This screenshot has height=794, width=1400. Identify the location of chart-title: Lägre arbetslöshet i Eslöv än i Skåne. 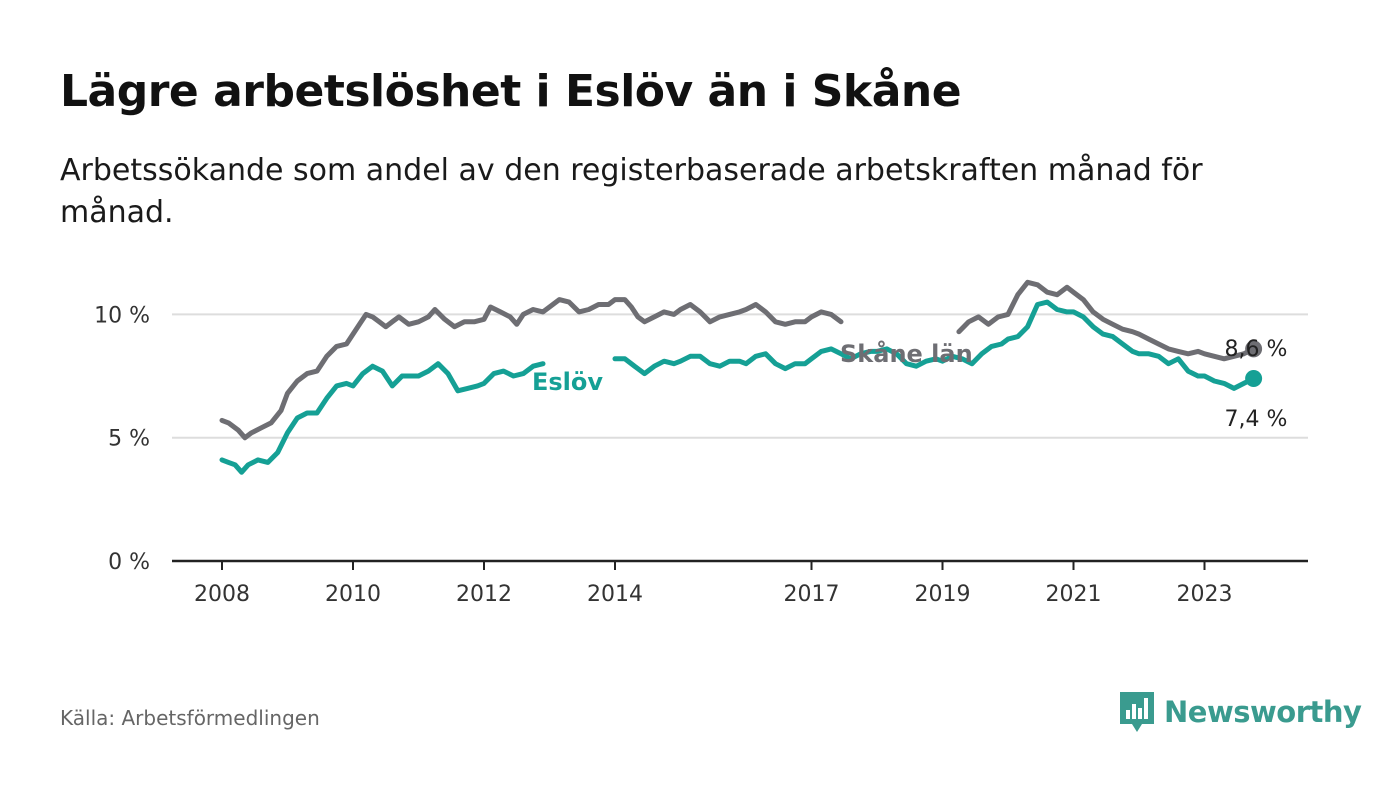
(511, 91).